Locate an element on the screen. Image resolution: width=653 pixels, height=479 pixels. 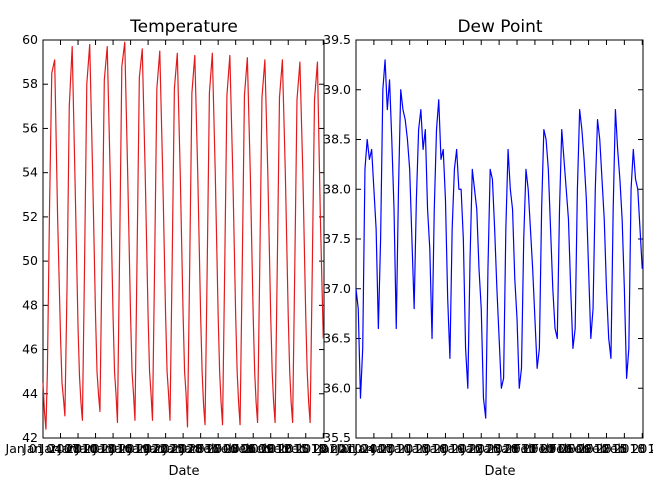
temperature-x-tick-label: Feb 18 2010 is located at coordinates (323, 448).